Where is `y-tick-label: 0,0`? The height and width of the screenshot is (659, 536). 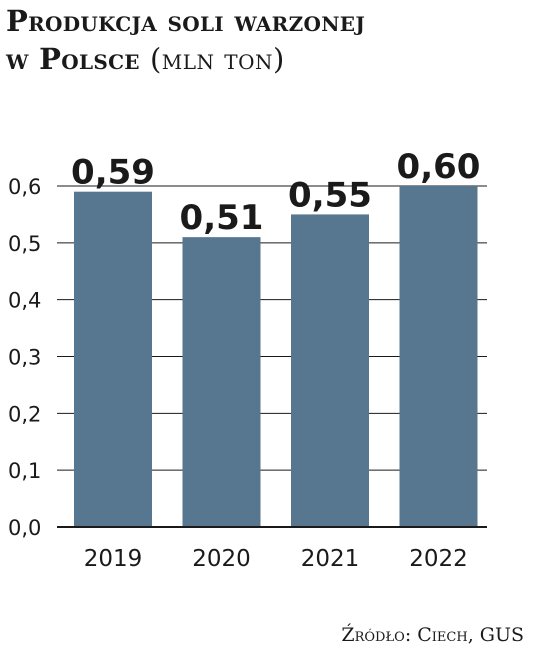 y-tick-label: 0,0 is located at coordinates (24, 528).